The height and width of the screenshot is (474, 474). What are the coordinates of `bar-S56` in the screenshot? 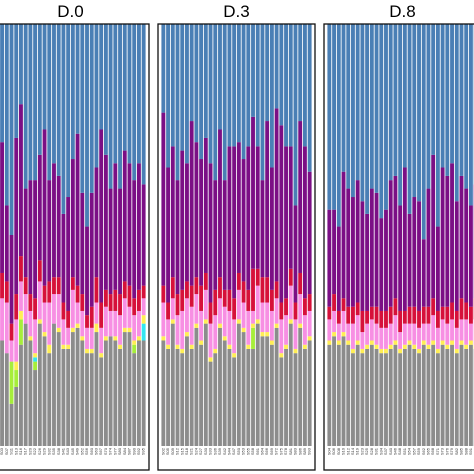 It's located at (87, 235).